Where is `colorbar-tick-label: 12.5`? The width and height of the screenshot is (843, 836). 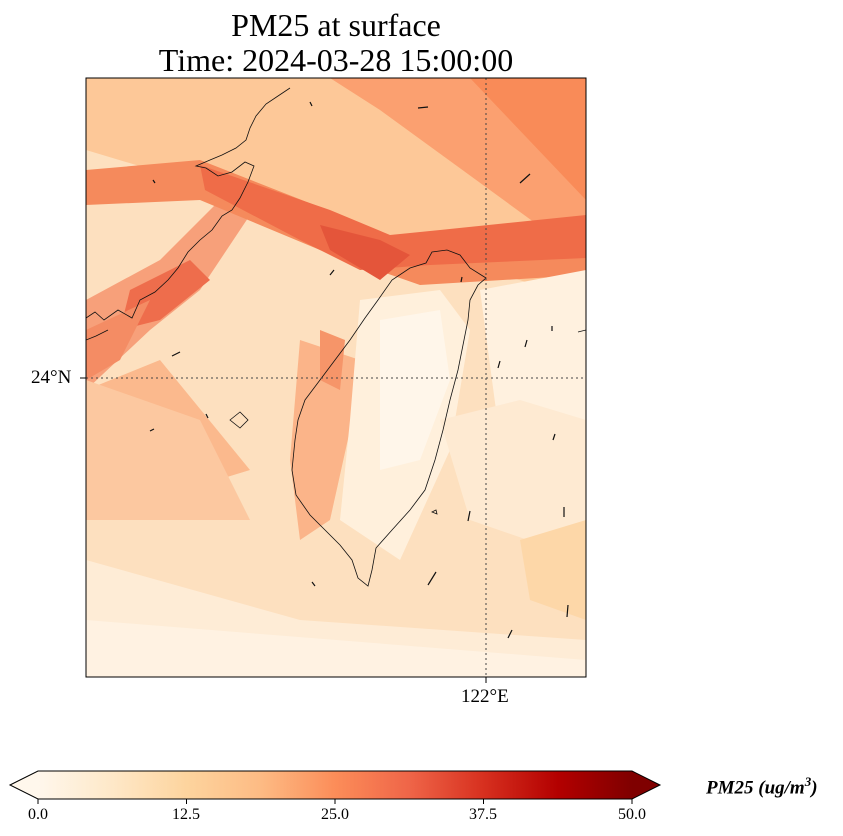 colorbar-tick-label: 12.5 is located at coordinates (186, 814).